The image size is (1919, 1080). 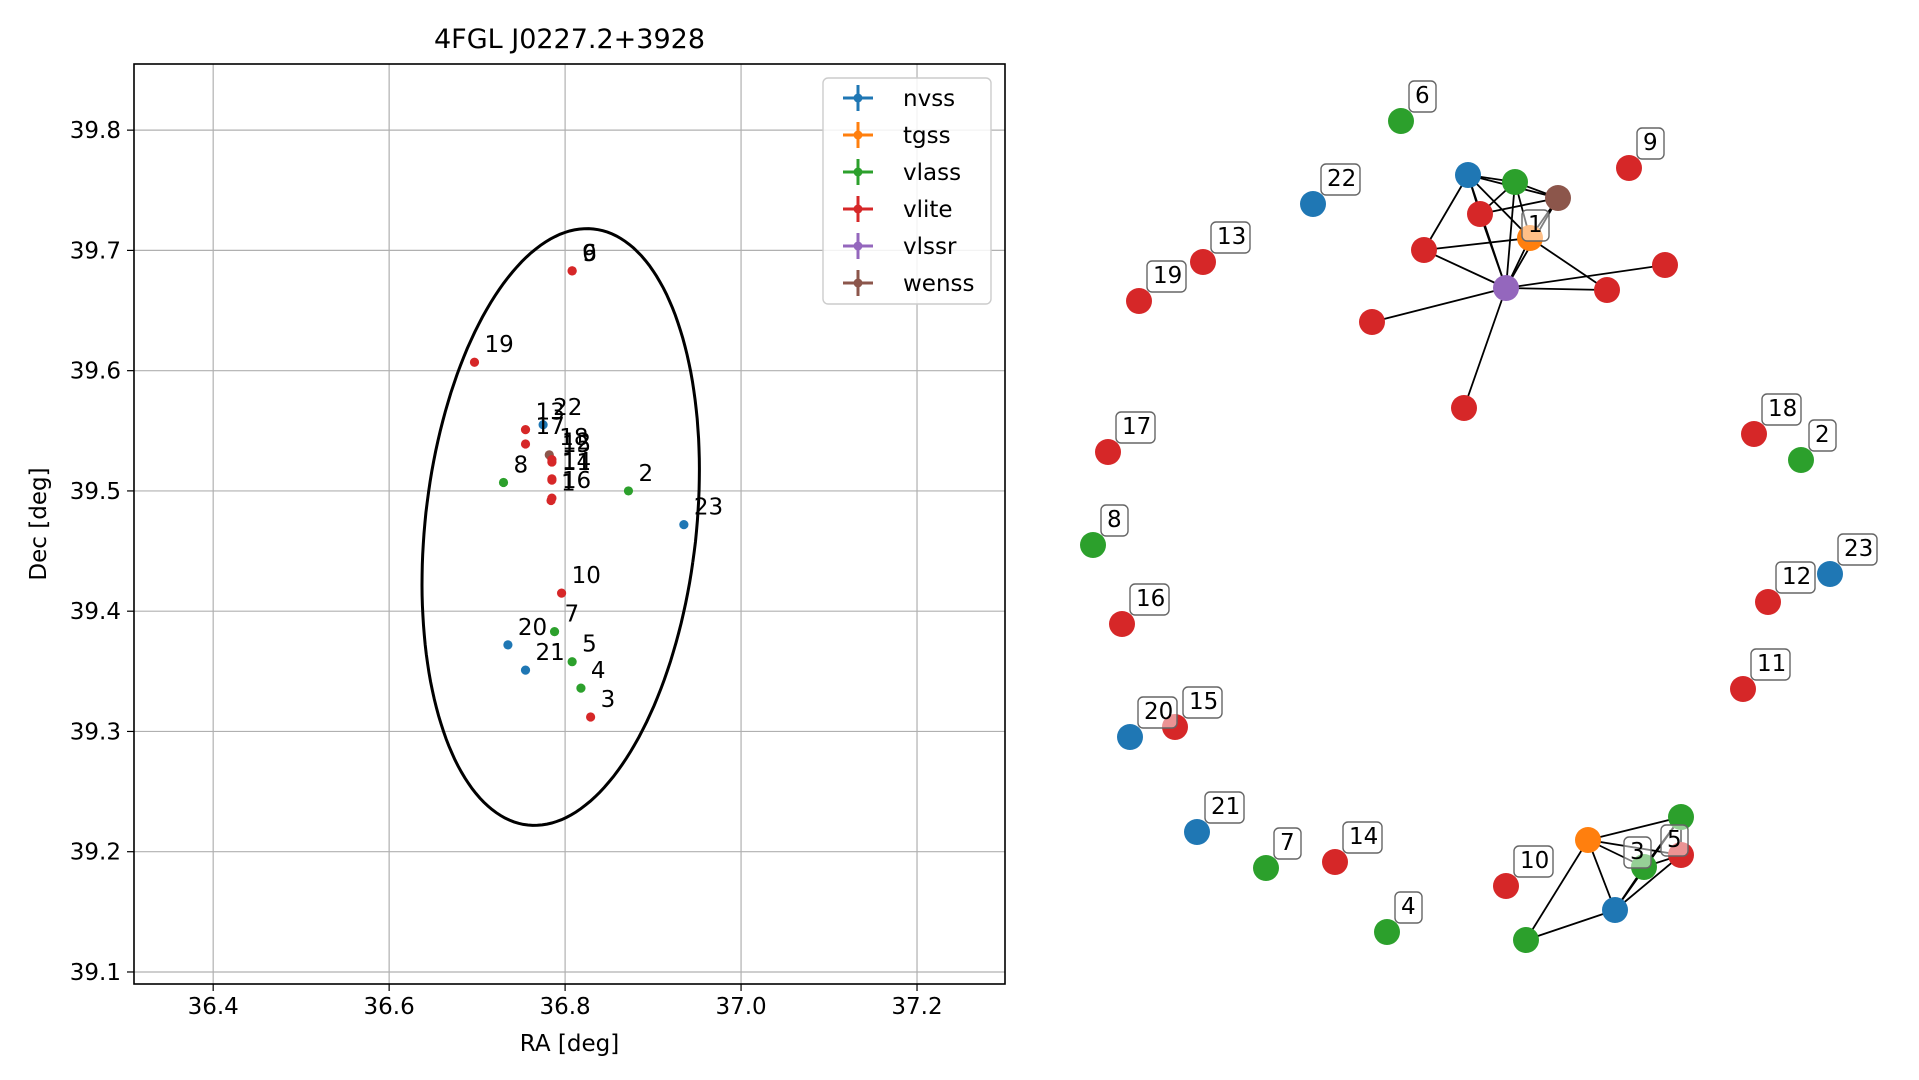 What do you see at coordinates (573, 438) in the screenshot?
I see `point-label: 18` at bounding box center [573, 438].